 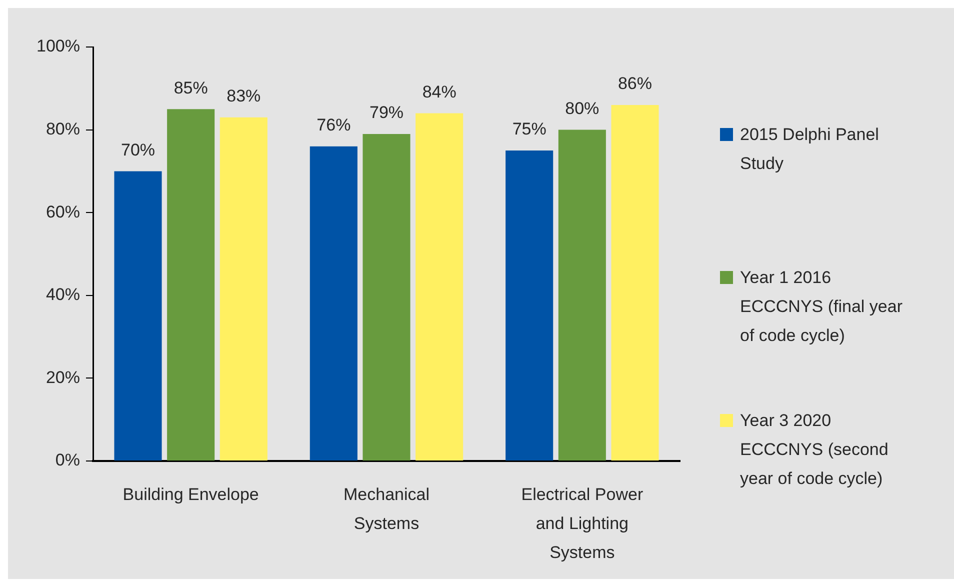 I want to click on data-label: 80%, so click(x=582, y=108).